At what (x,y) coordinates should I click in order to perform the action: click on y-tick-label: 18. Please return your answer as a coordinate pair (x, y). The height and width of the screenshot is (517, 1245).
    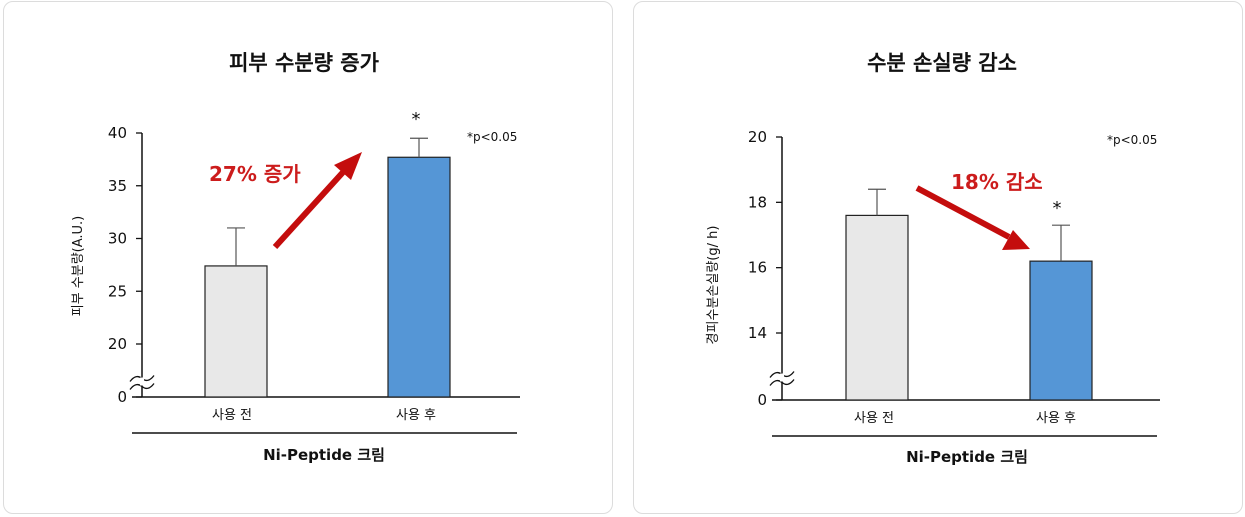
    Looking at the image, I should click on (757, 202).